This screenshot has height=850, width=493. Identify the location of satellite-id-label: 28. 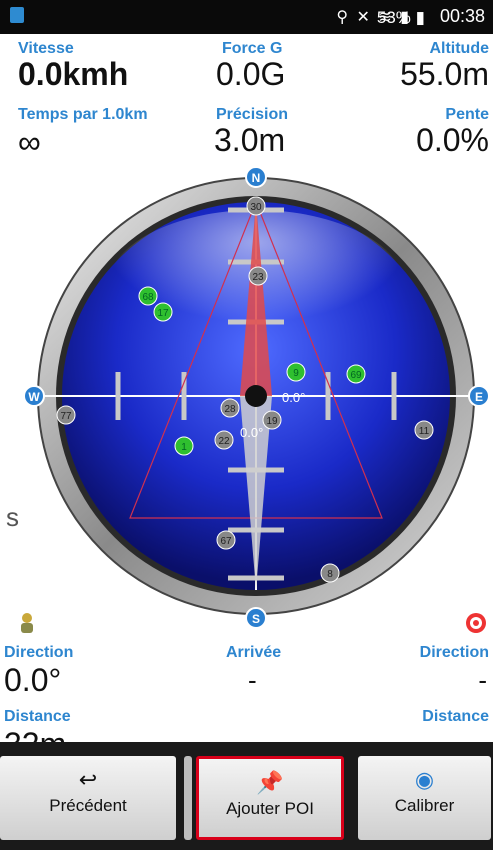
(230, 409).